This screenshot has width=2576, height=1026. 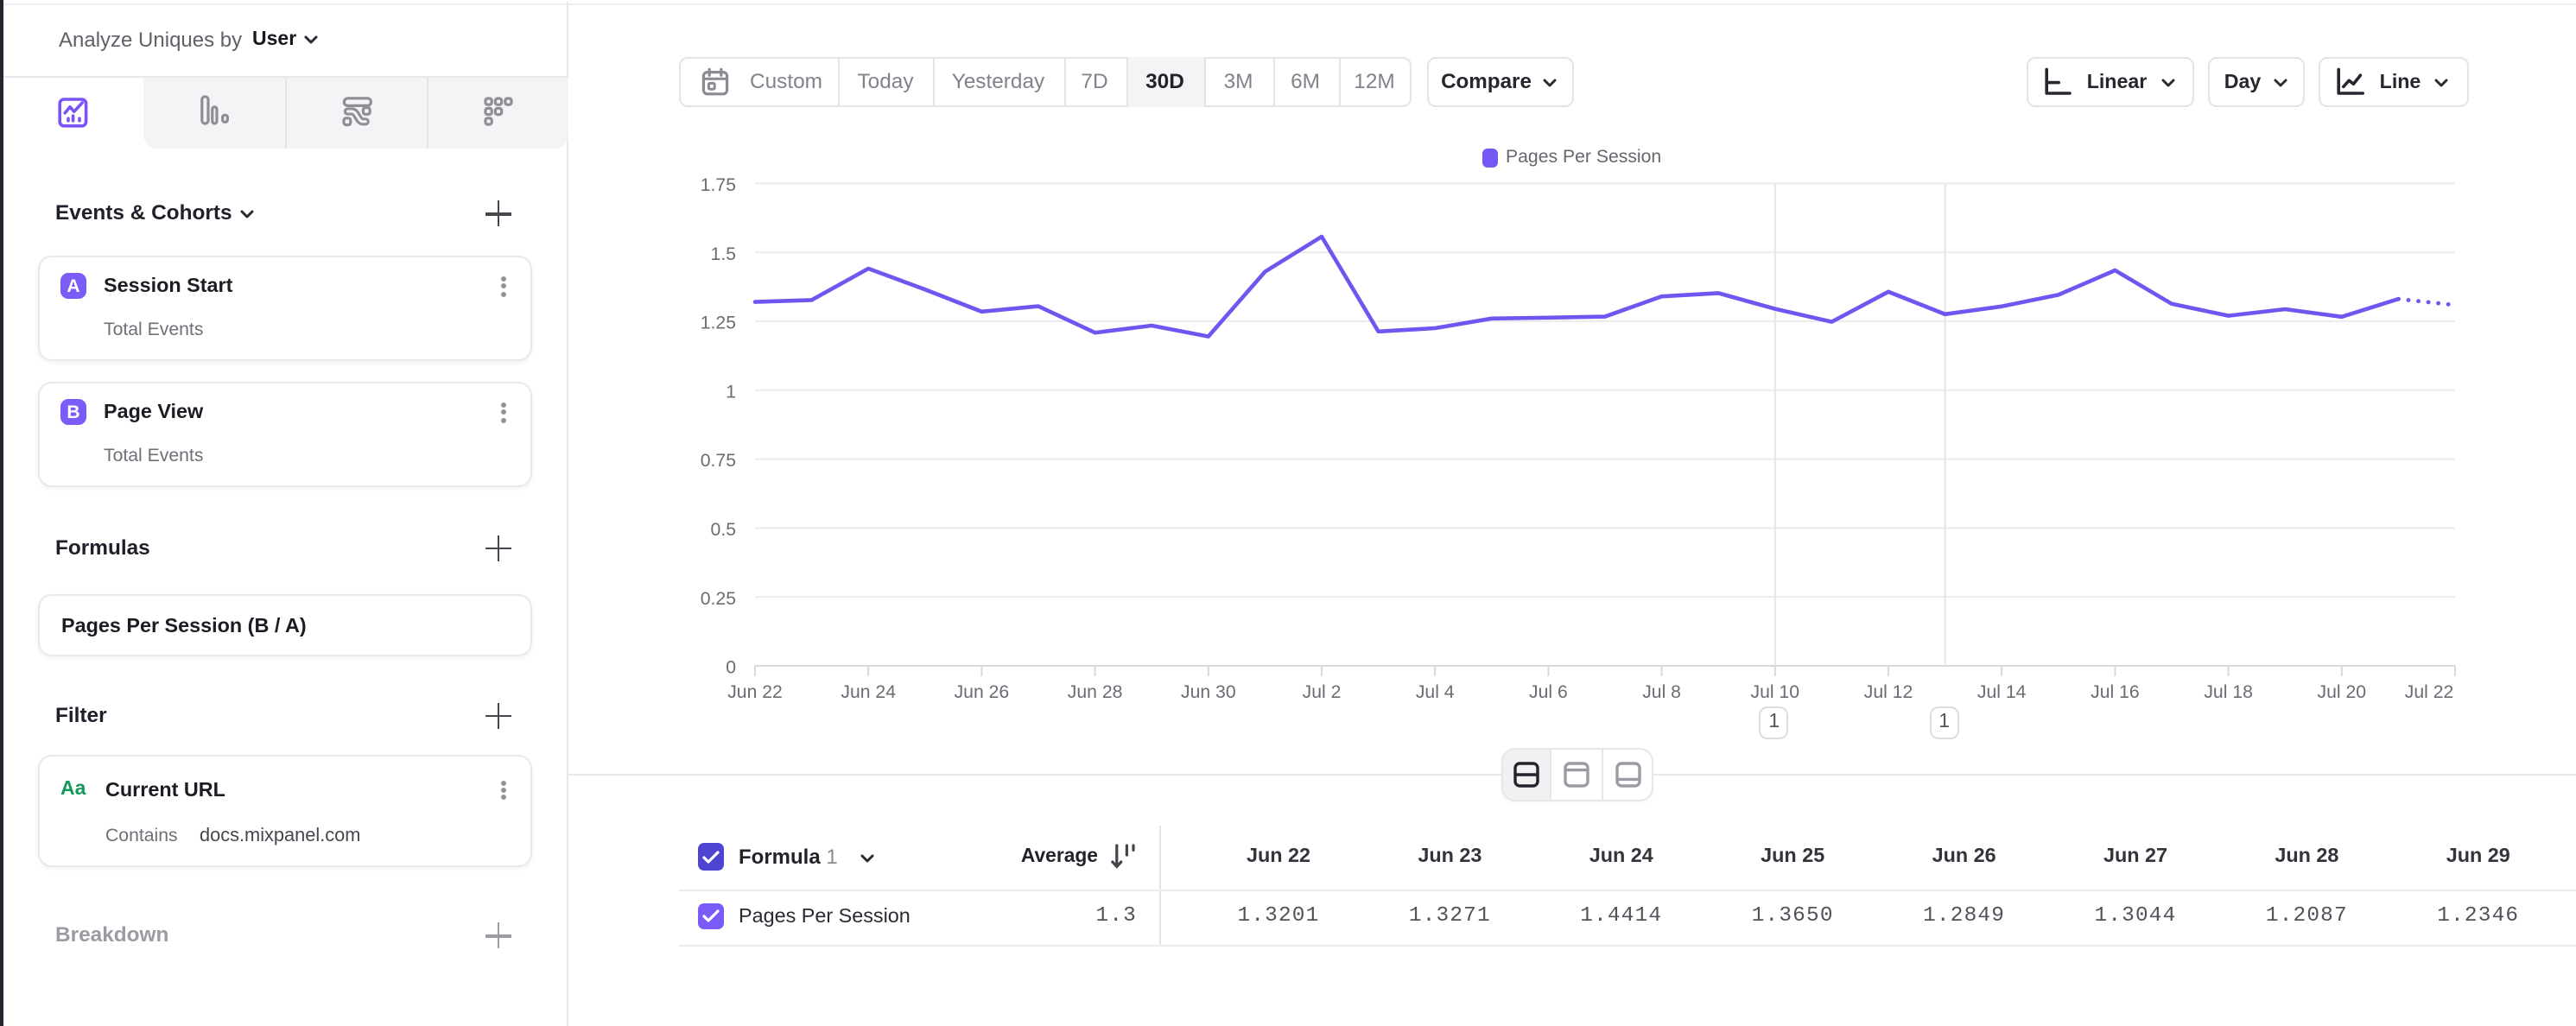 I want to click on svg-text: 0, so click(x=730, y=668).